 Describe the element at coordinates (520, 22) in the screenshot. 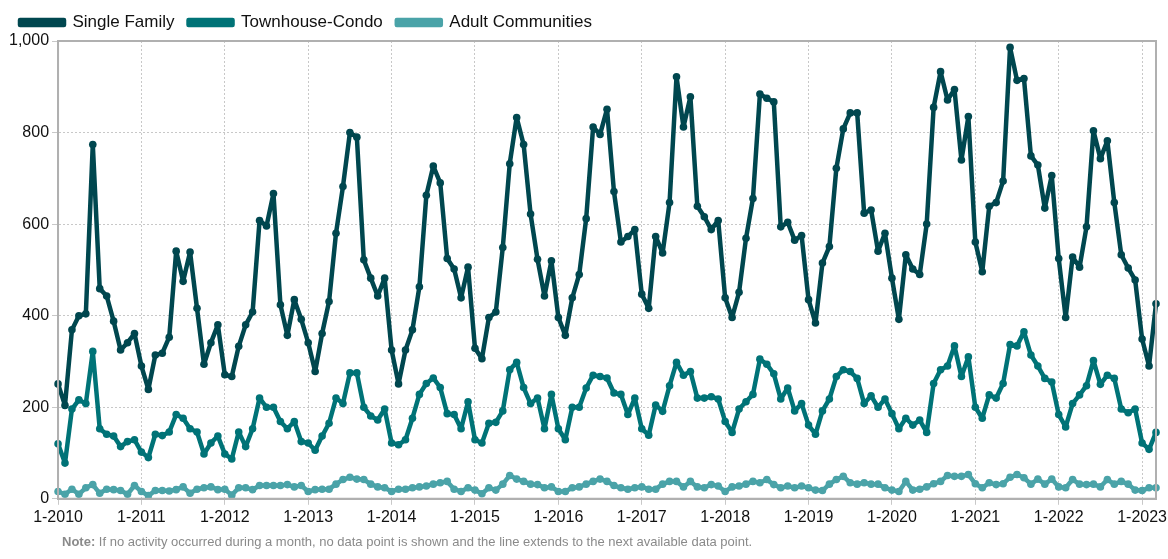

I see `legend-label: Adult Communities` at that location.